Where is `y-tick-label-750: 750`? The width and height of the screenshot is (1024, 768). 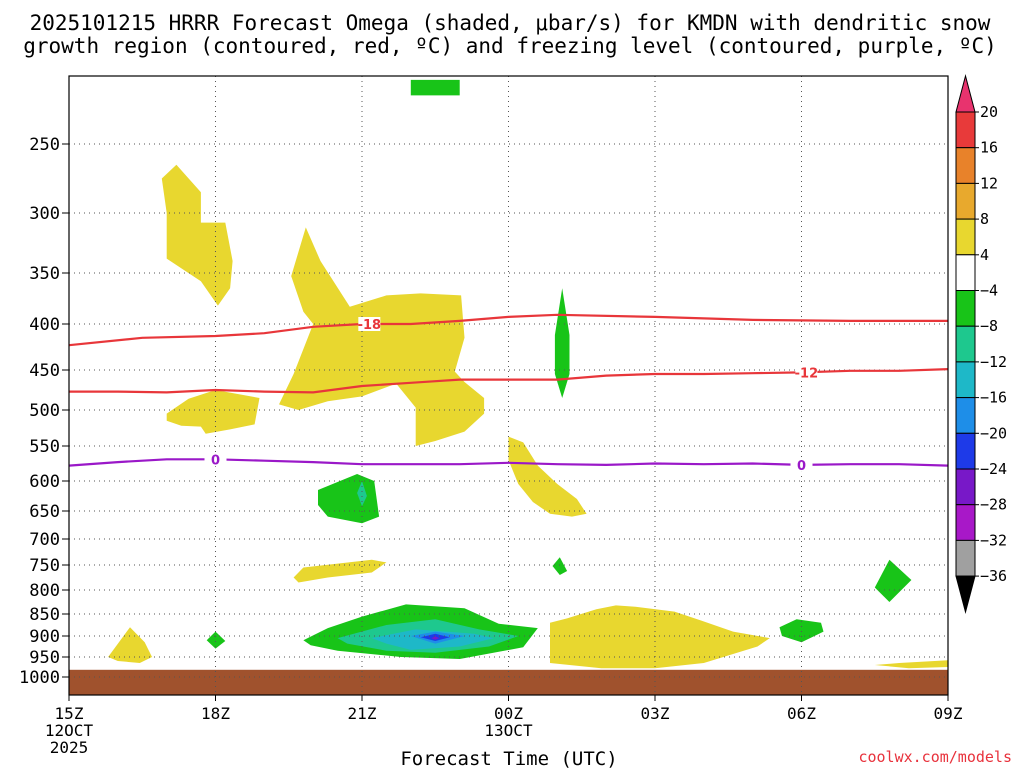 y-tick-label-750: 750 is located at coordinates (44, 566).